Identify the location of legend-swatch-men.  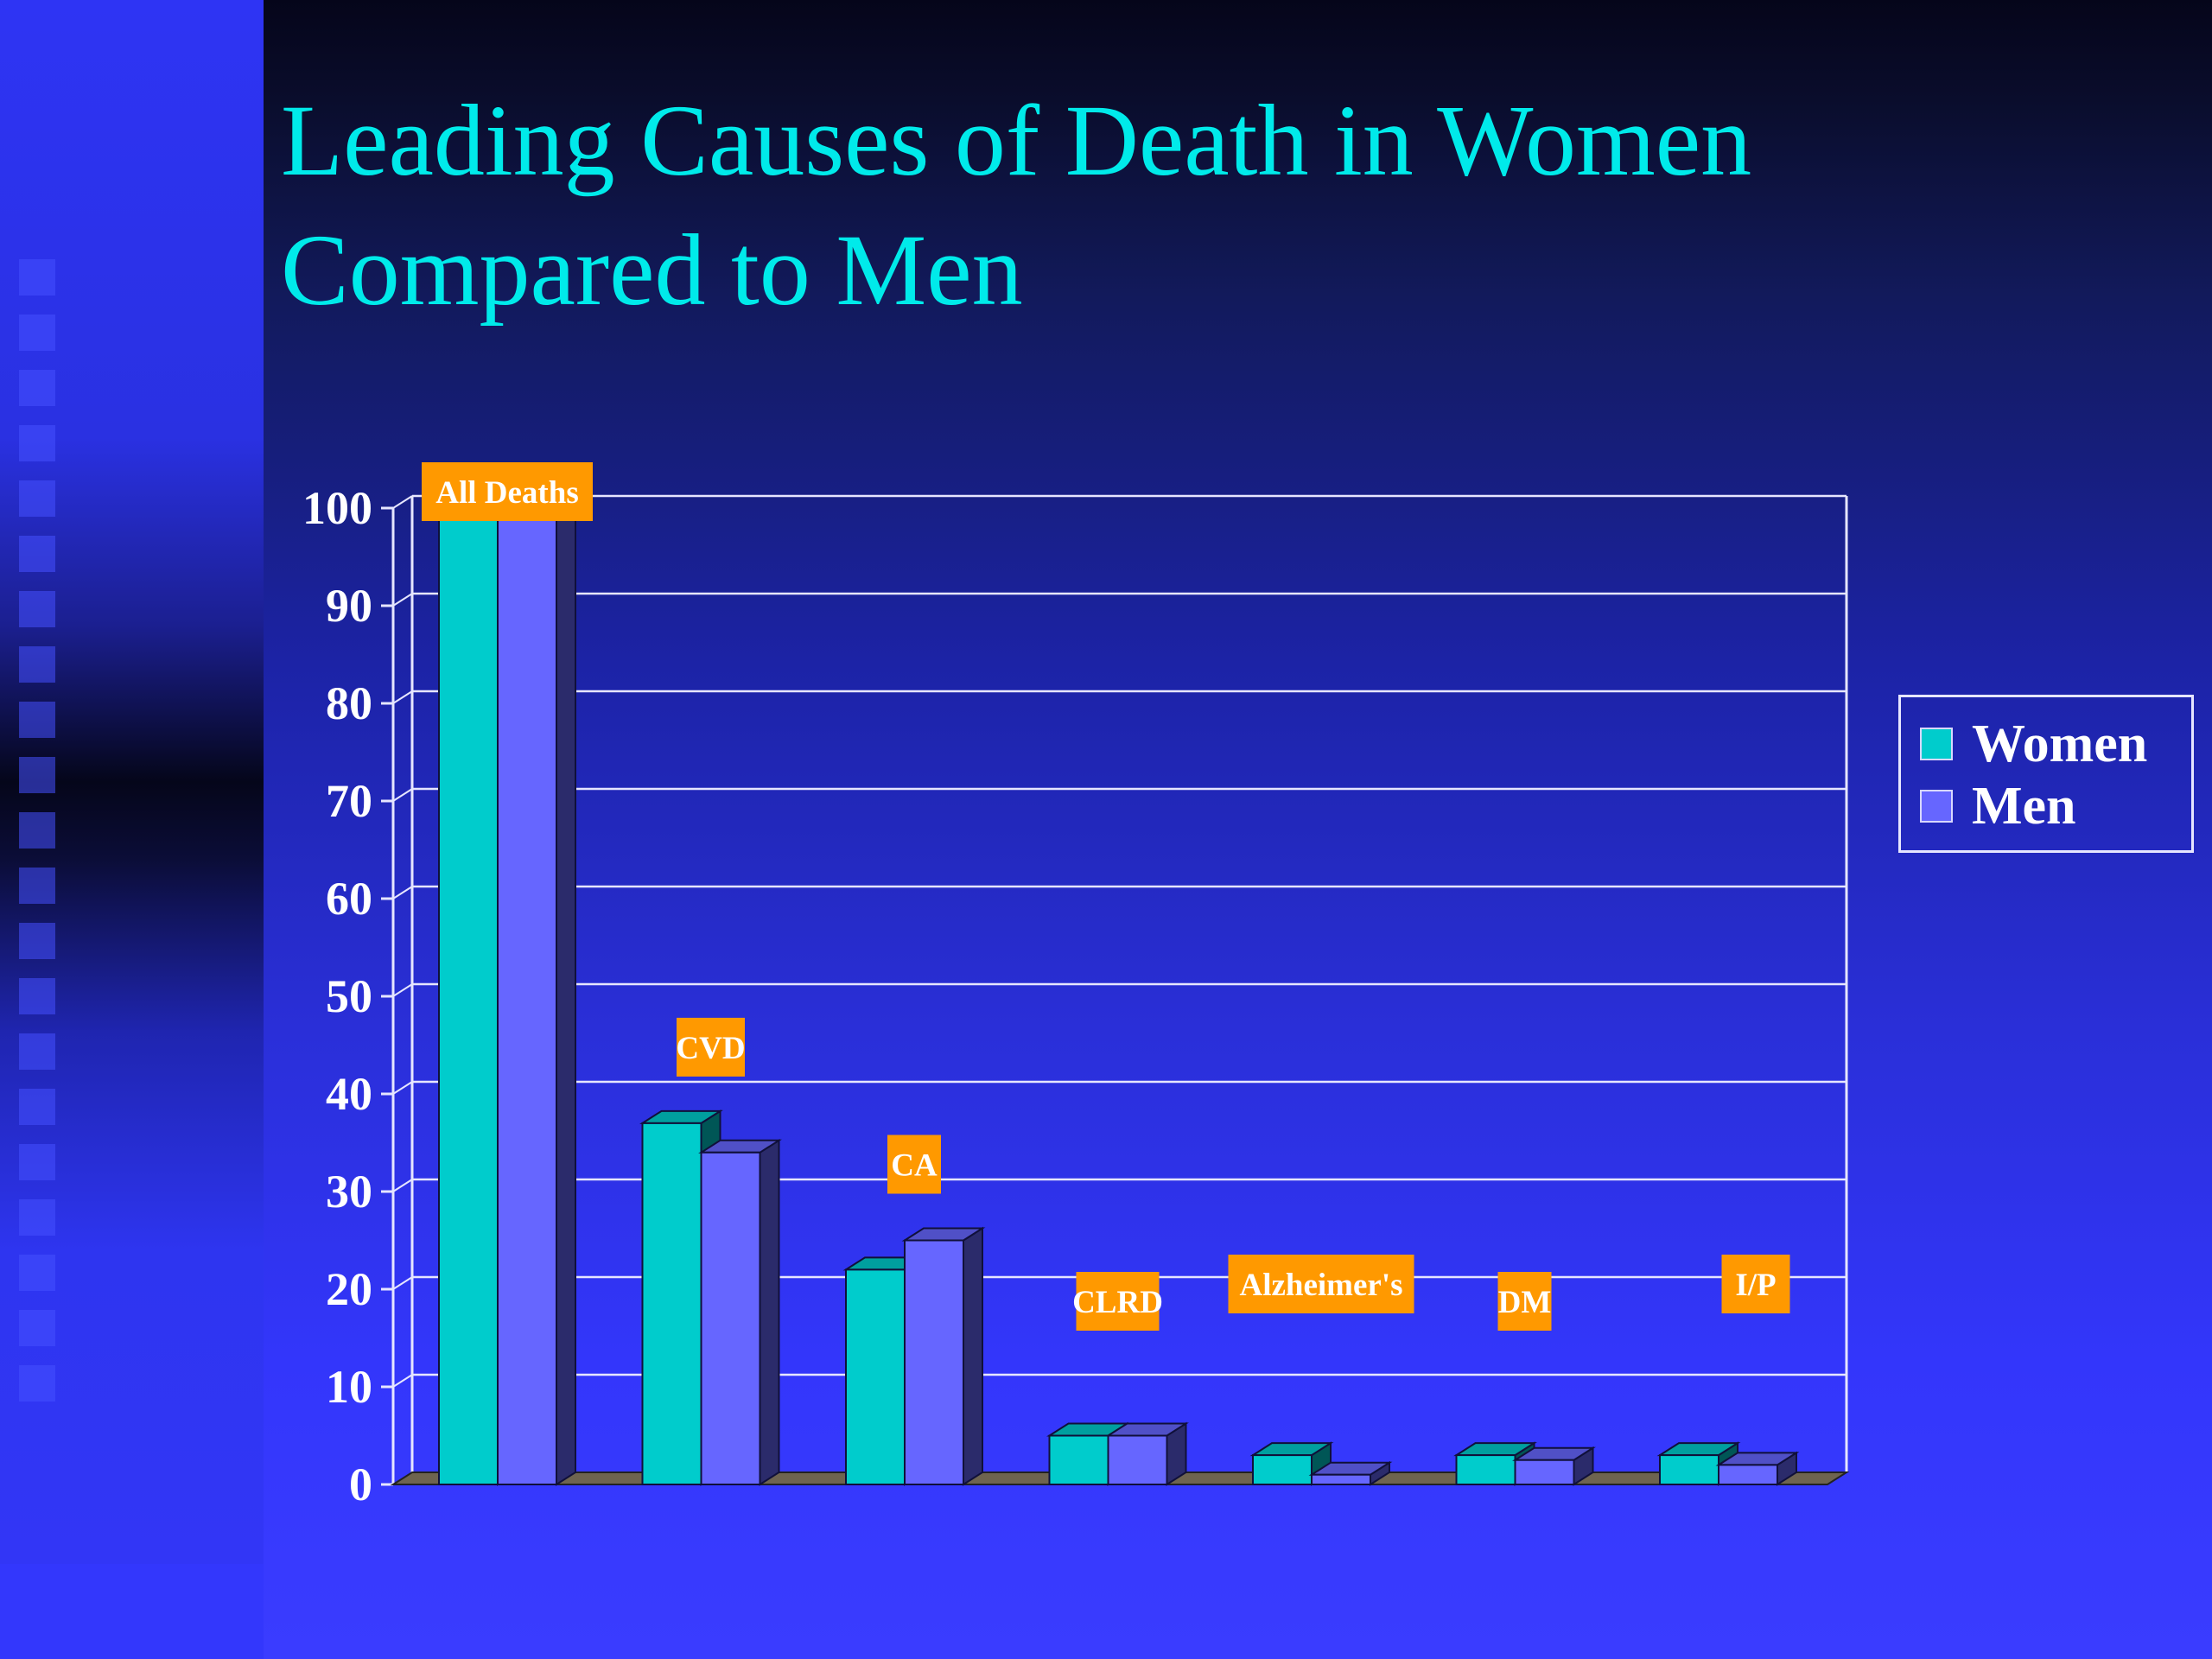
(1936, 806).